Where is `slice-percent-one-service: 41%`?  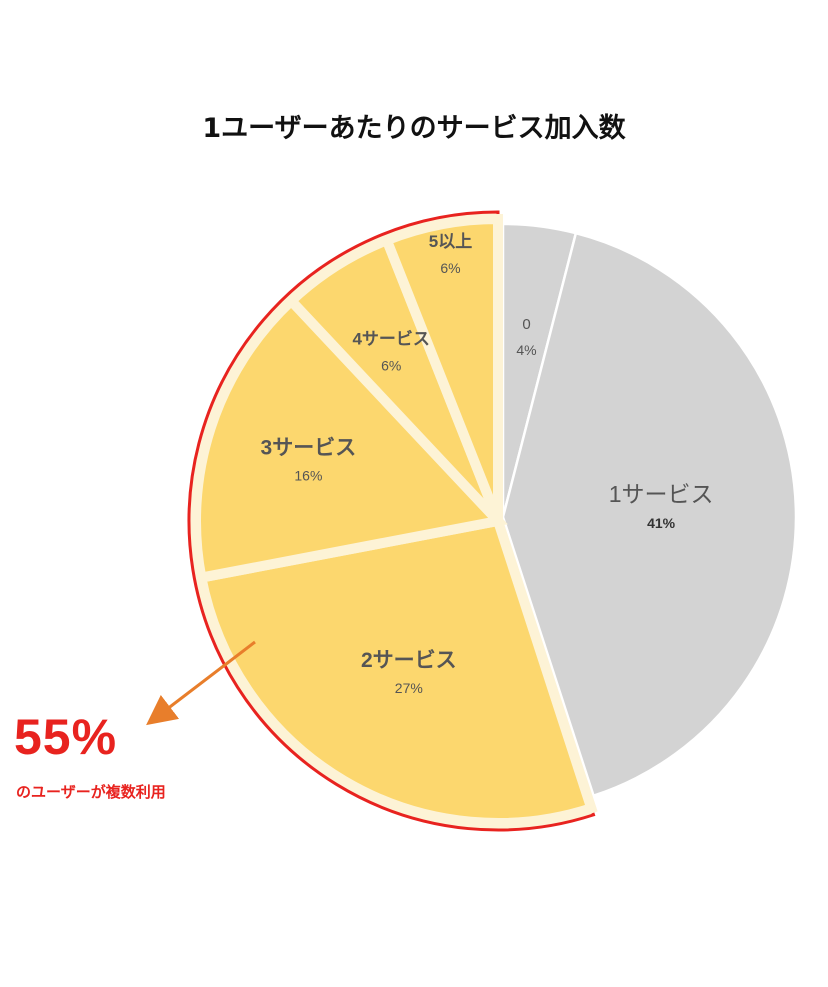
slice-percent-one-service: 41% is located at coordinates (661, 523).